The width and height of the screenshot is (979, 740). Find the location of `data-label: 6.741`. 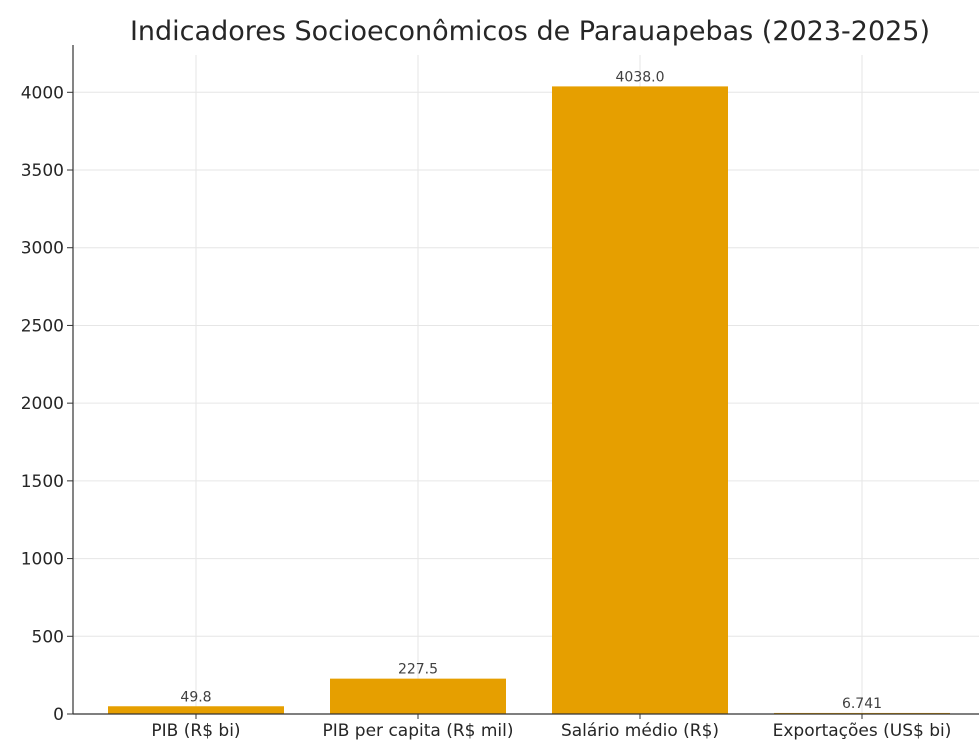

data-label: 6.741 is located at coordinates (862, 704).